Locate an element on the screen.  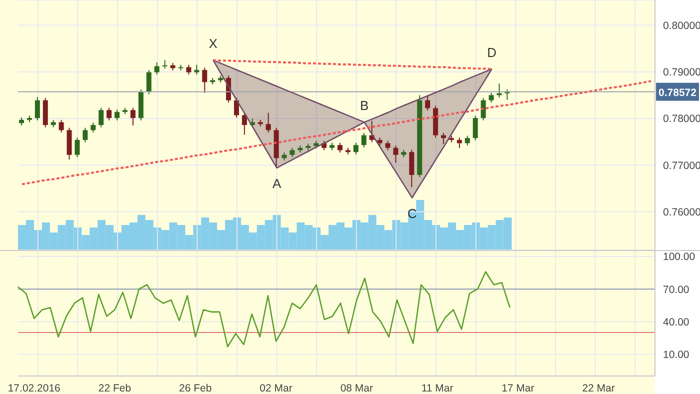
x-tick-label: 26 Feb is located at coordinates (195, 388).